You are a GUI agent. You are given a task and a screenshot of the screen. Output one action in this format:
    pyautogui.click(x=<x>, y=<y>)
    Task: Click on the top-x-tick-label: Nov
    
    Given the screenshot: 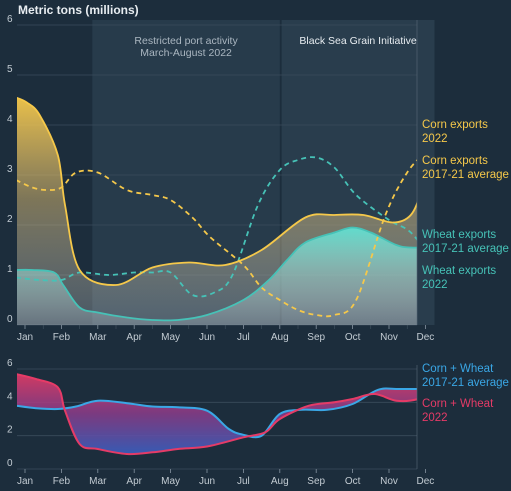 What is the action you would take?
    pyautogui.click(x=389, y=337)
    